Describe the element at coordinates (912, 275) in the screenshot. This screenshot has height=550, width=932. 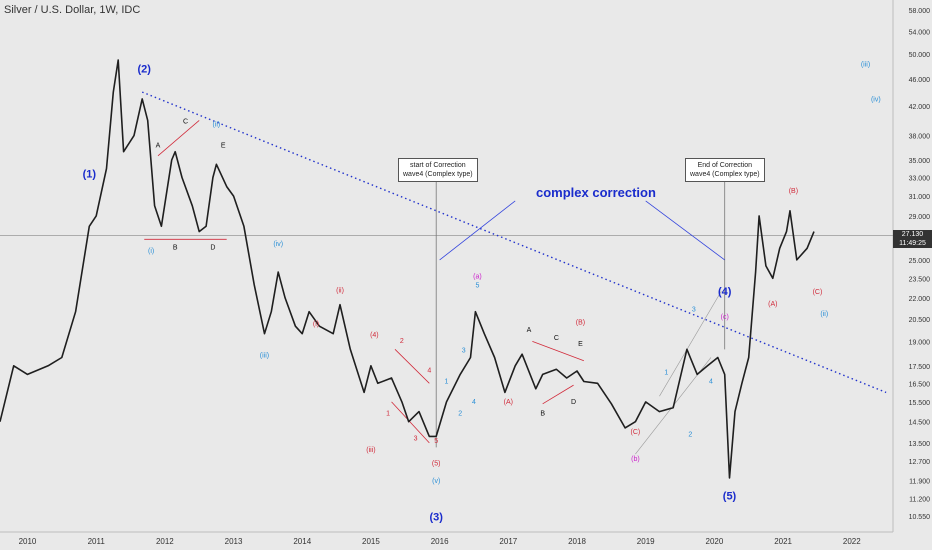
I see `y-axis-panel` at that location.